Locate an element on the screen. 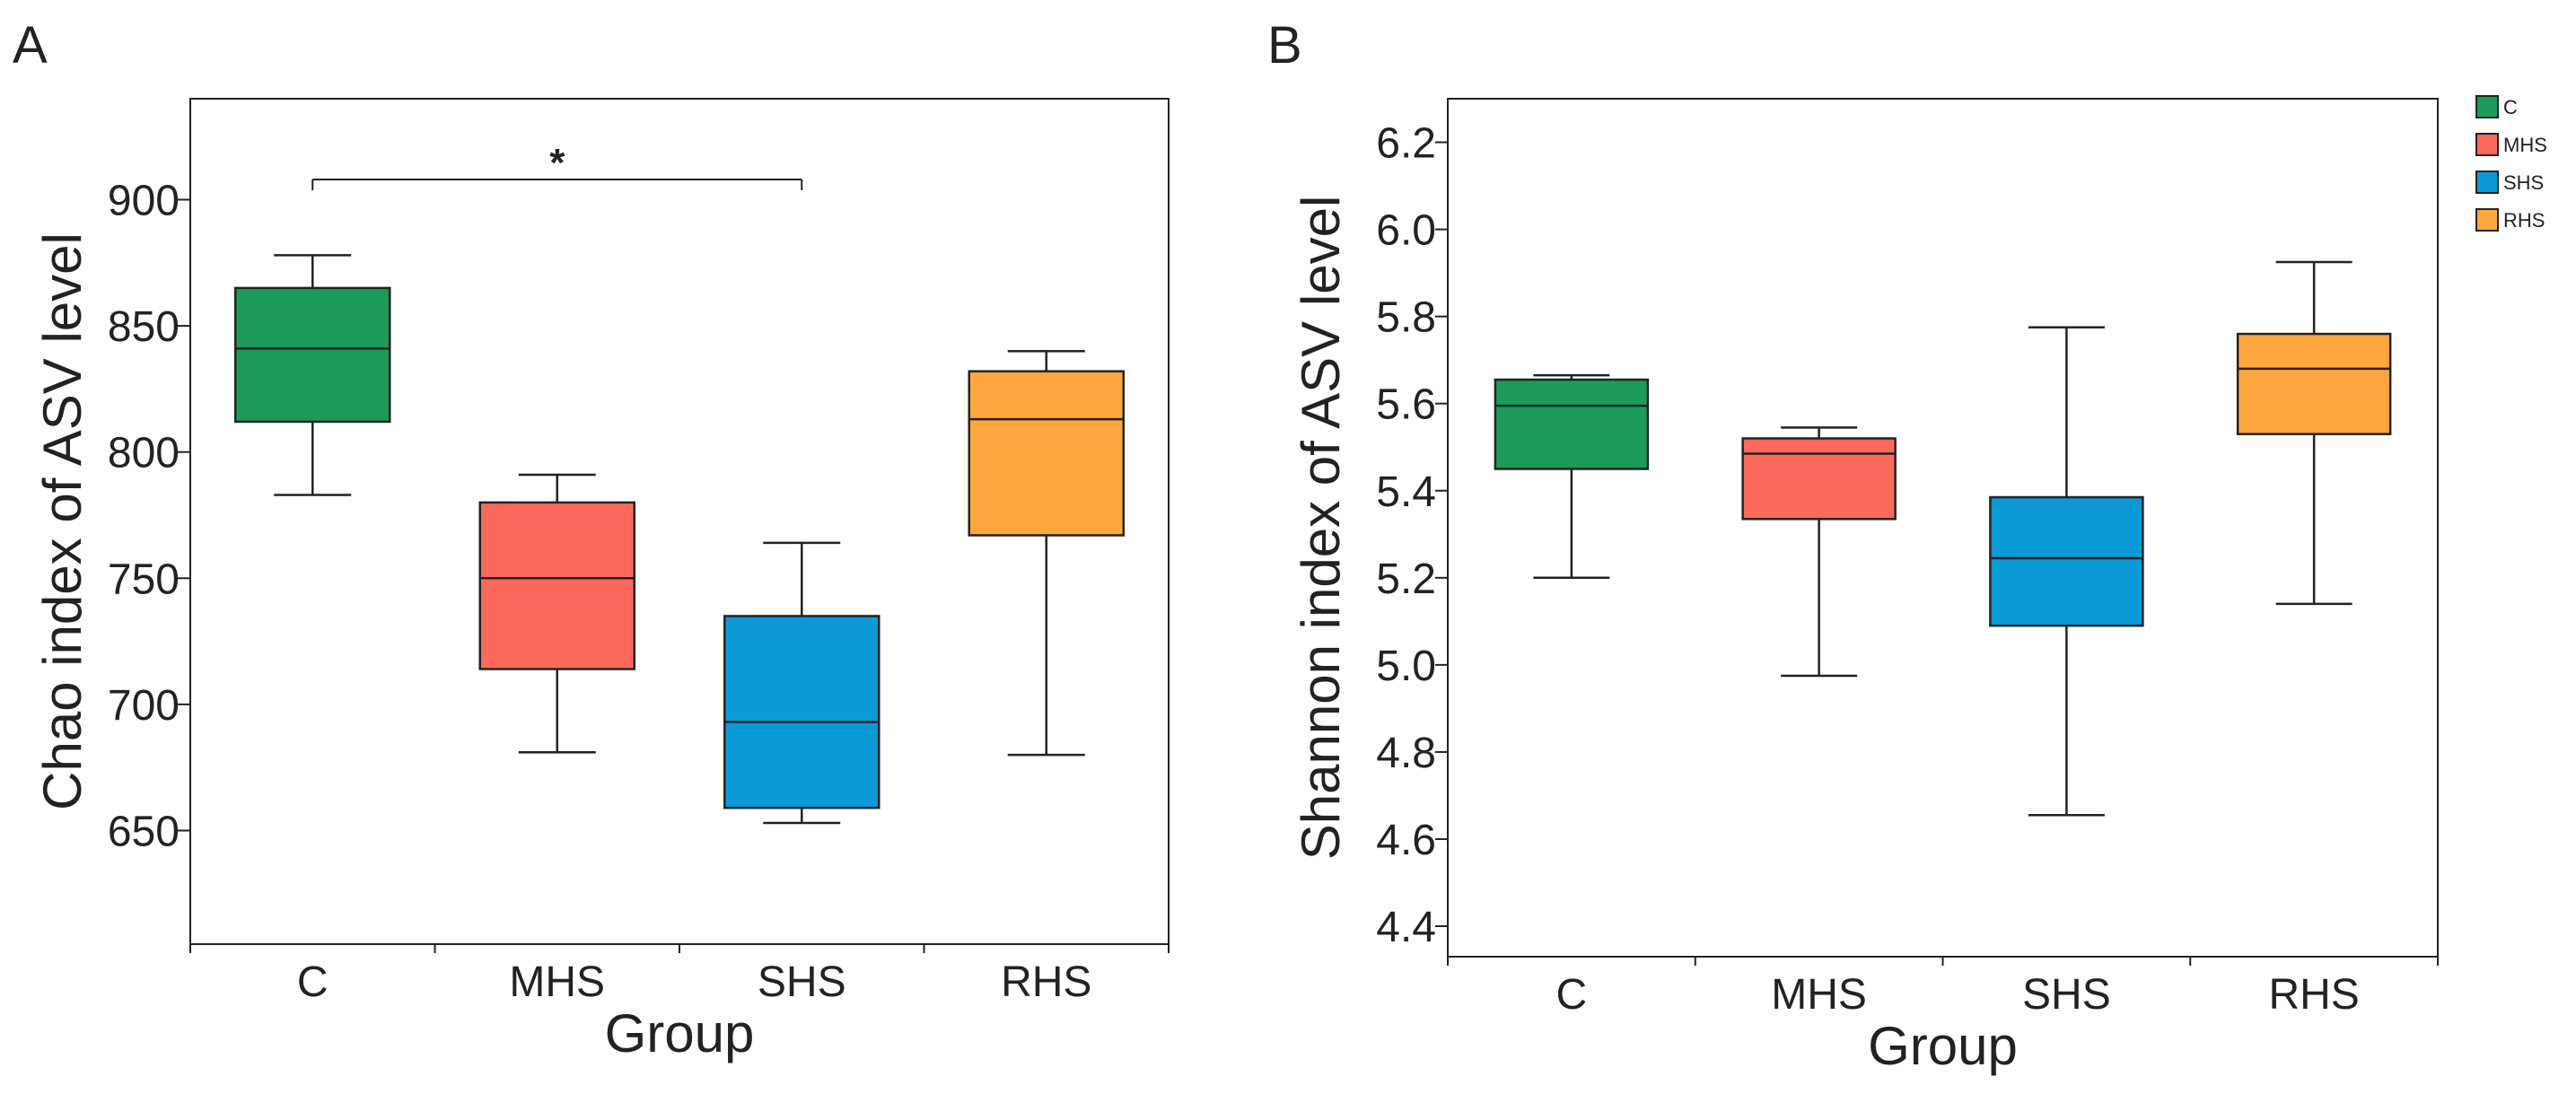 The height and width of the screenshot is (1094, 2576). legend-swatch-mhs is located at coordinates (2487, 144).